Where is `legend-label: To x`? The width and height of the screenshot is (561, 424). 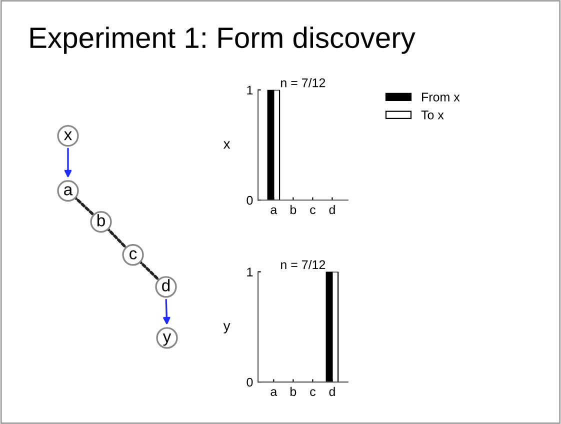
legend-label: To x is located at coordinates (432, 115).